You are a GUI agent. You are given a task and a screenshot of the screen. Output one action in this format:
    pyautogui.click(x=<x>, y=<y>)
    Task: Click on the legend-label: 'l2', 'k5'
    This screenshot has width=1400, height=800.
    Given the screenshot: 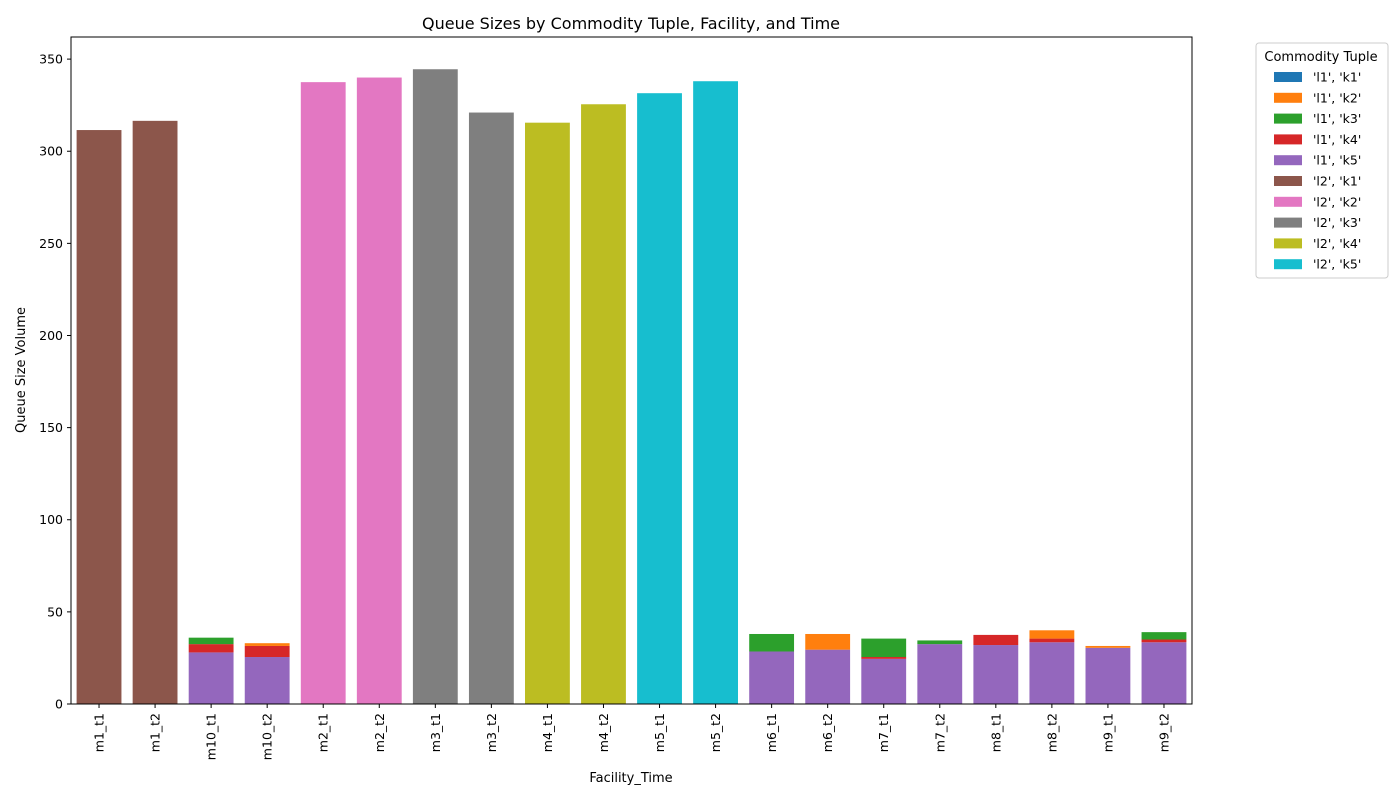 What is the action you would take?
    pyautogui.click(x=1337, y=264)
    